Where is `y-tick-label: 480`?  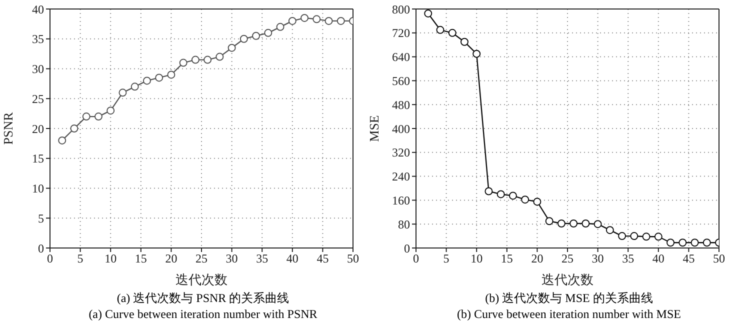 y-tick-label: 480 is located at coordinates (401, 105).